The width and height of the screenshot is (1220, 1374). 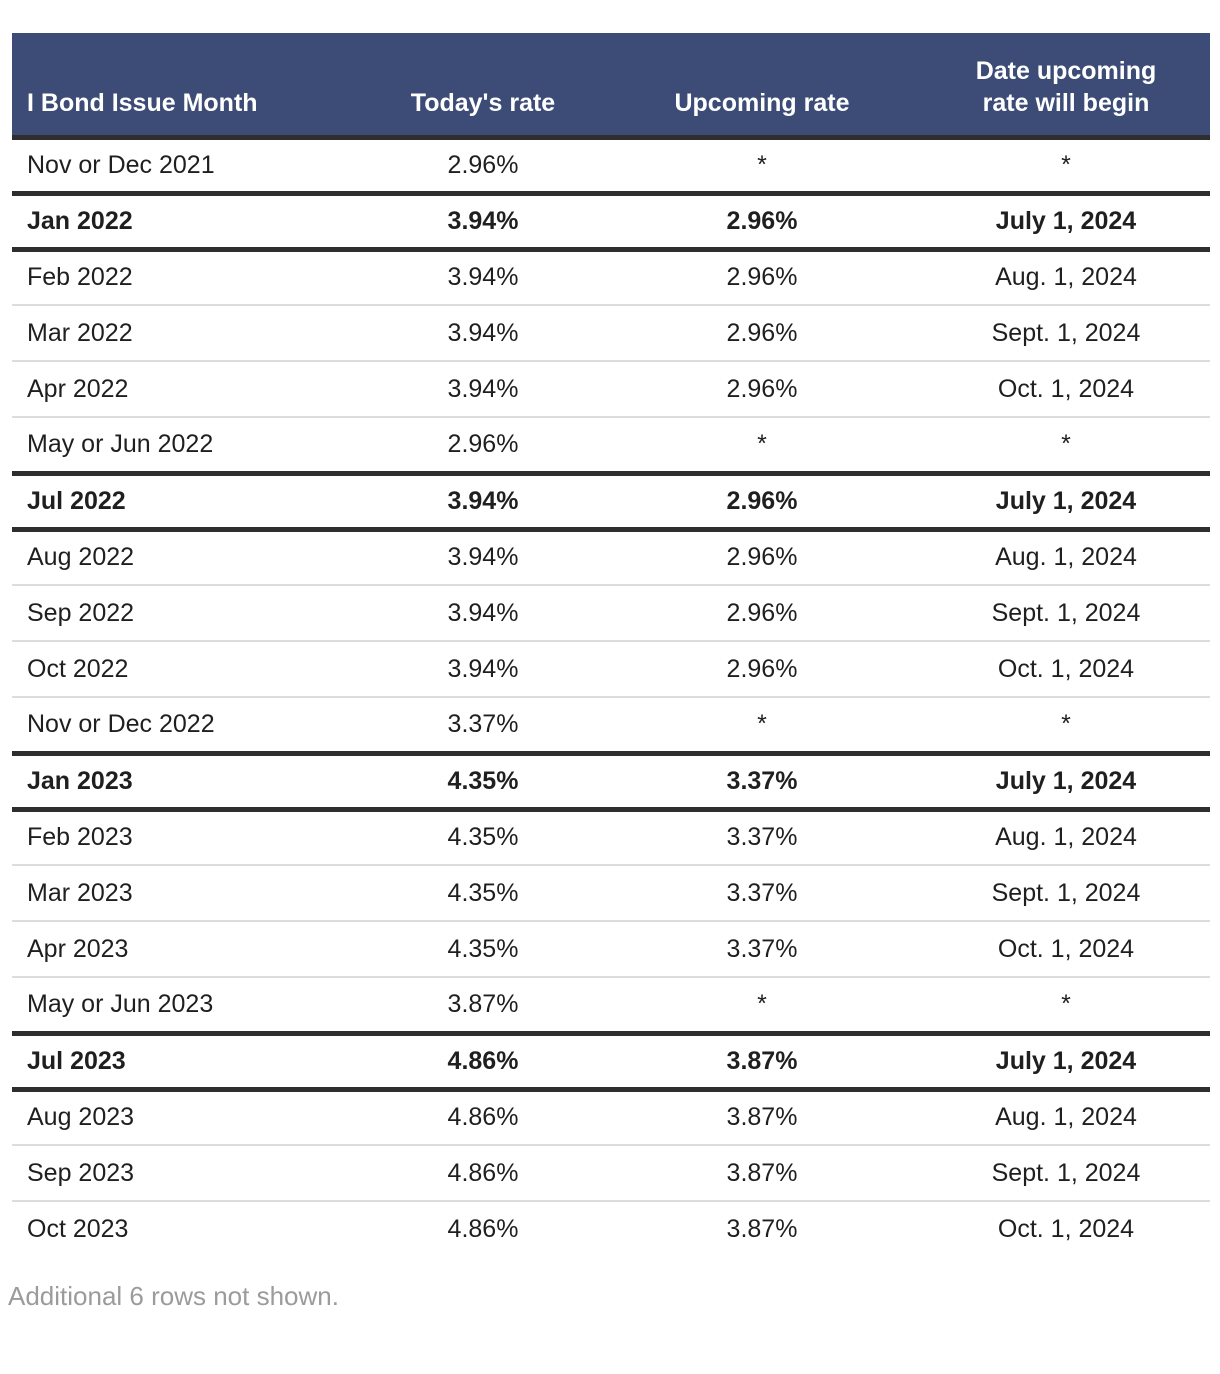 I want to click on cell-issue-month: Mar 2023, so click(x=188, y=892).